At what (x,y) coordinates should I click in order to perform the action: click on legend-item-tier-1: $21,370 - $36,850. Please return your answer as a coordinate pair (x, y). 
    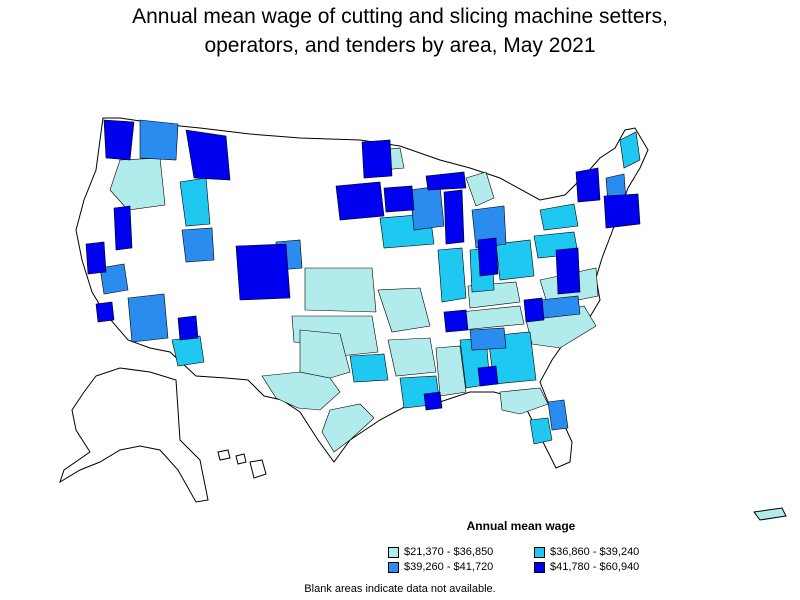
    Looking at the image, I should click on (440, 552).